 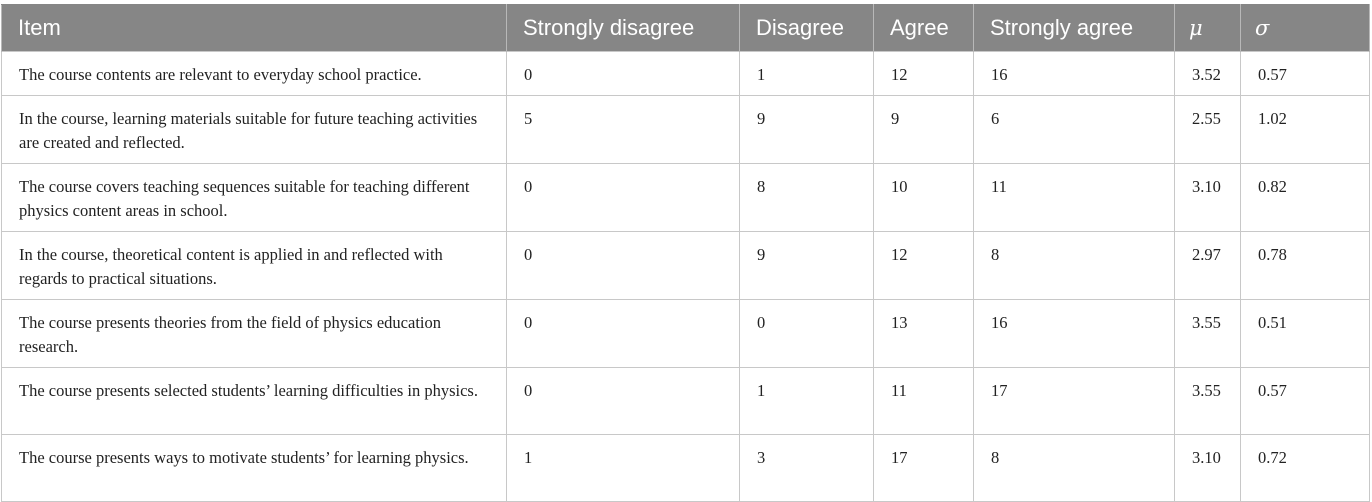 What do you see at coordinates (806, 333) in the screenshot?
I see `disagree-cell: 0` at bounding box center [806, 333].